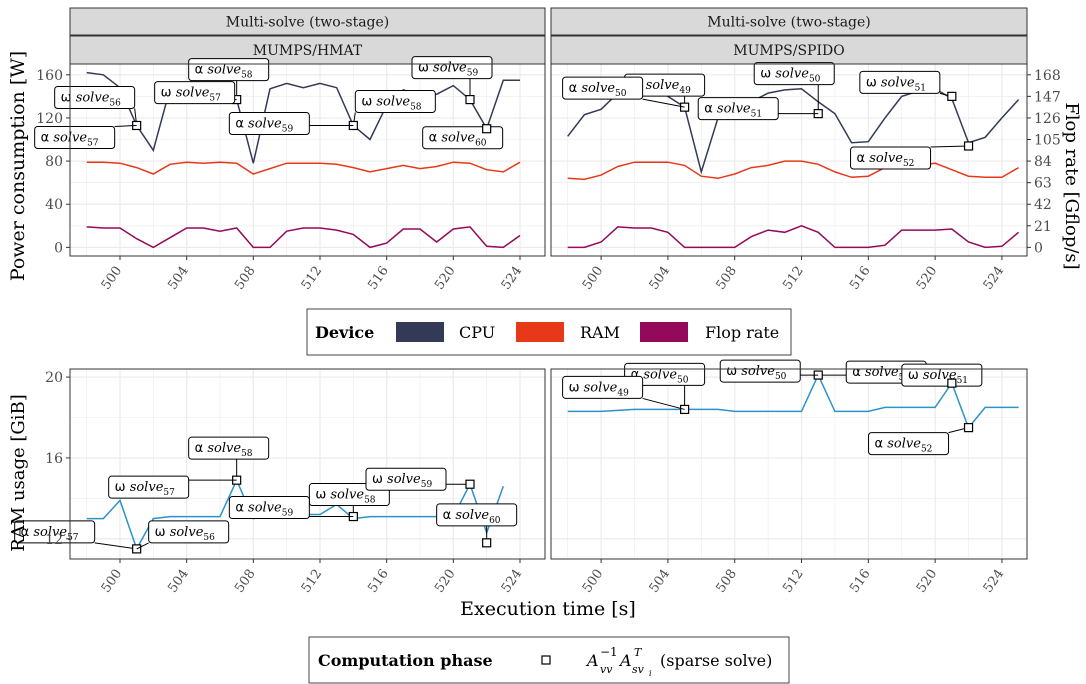 This screenshot has height=684, width=1086. I want to click on y-tick-label: 20, so click(54, 378).